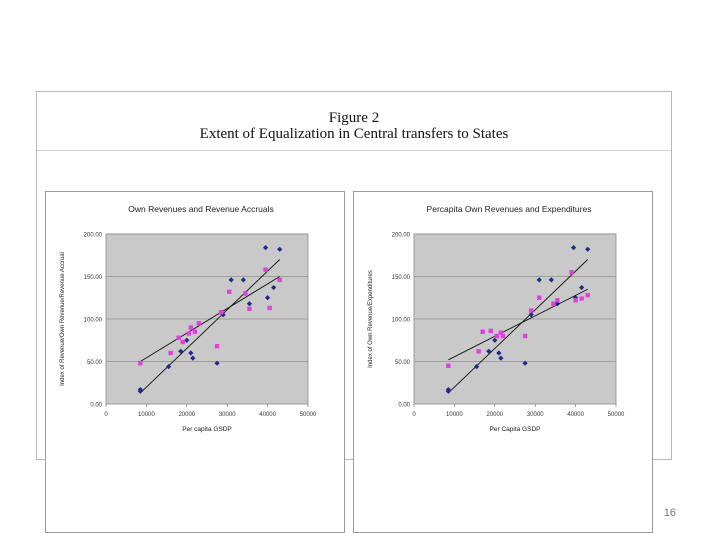  Describe the element at coordinates (201, 209) in the screenshot. I see `chart-title: Own Revenues and Revenue Accruals` at that location.